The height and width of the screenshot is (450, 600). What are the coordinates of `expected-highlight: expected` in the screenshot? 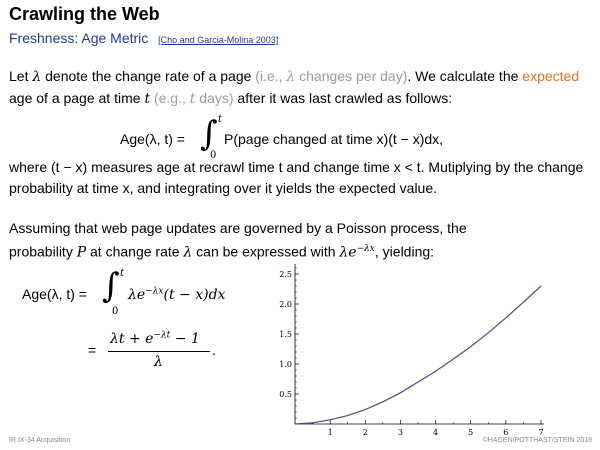 It's located at (551, 76).